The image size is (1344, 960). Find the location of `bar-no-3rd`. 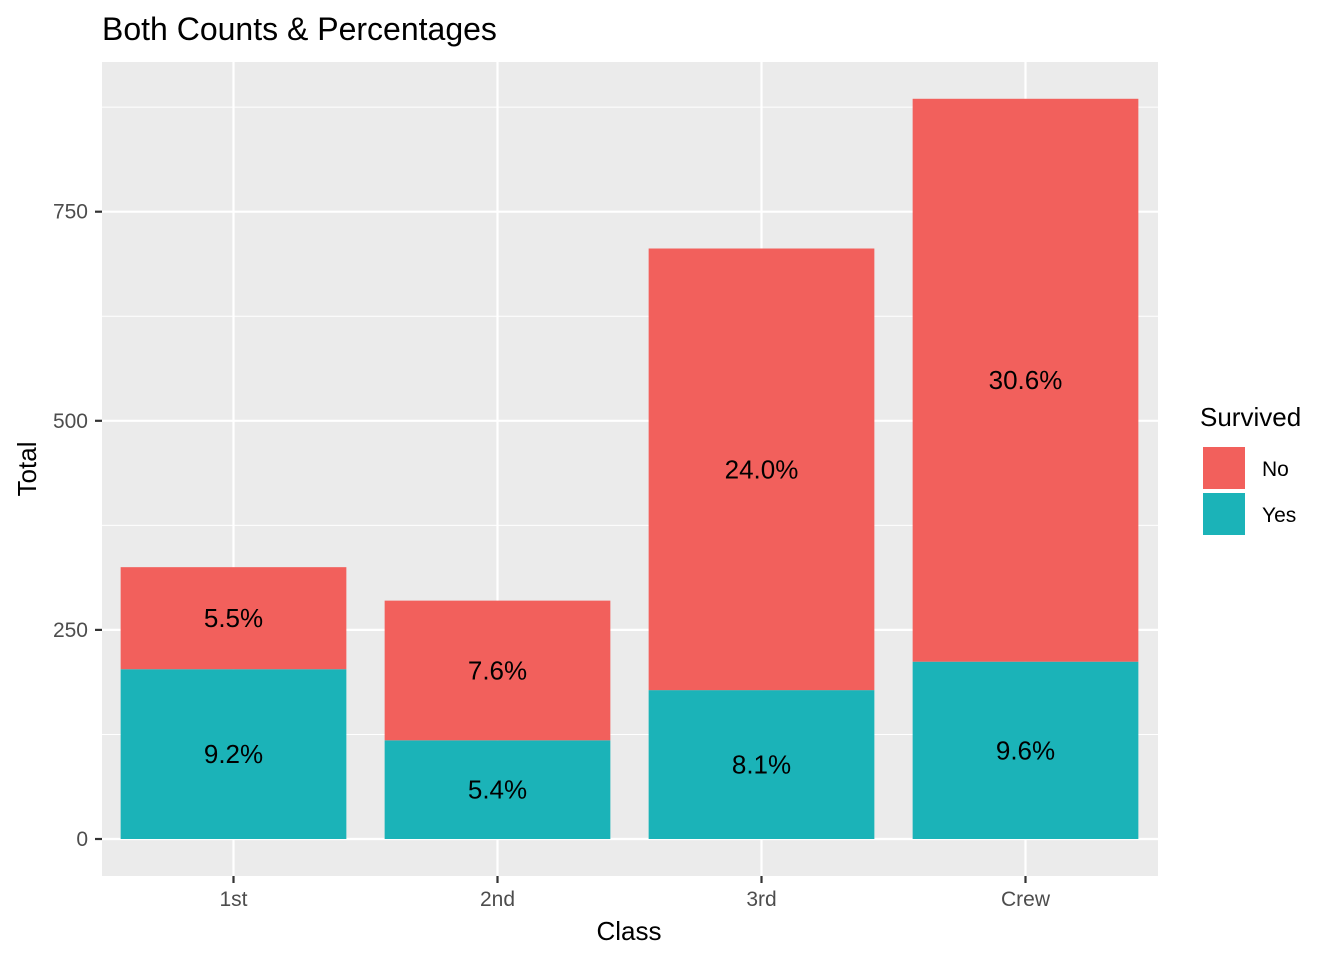

bar-no-3rd is located at coordinates (761, 469).